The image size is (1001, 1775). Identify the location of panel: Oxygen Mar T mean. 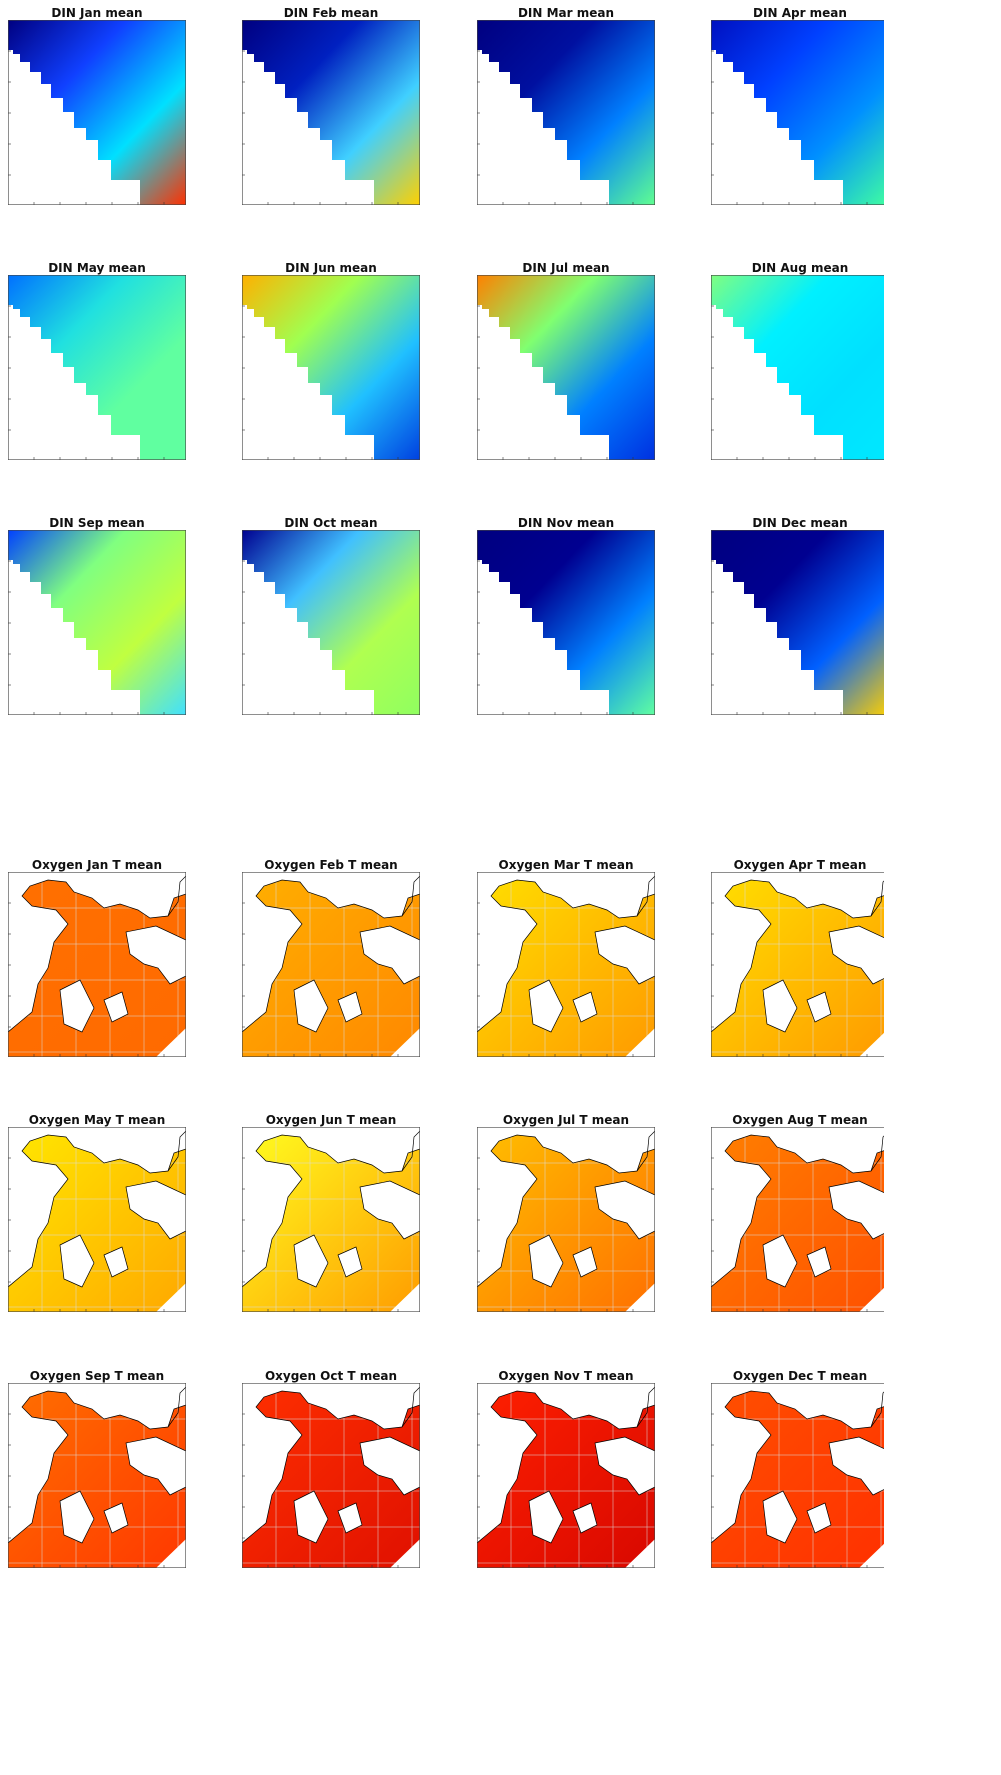
(566, 957).